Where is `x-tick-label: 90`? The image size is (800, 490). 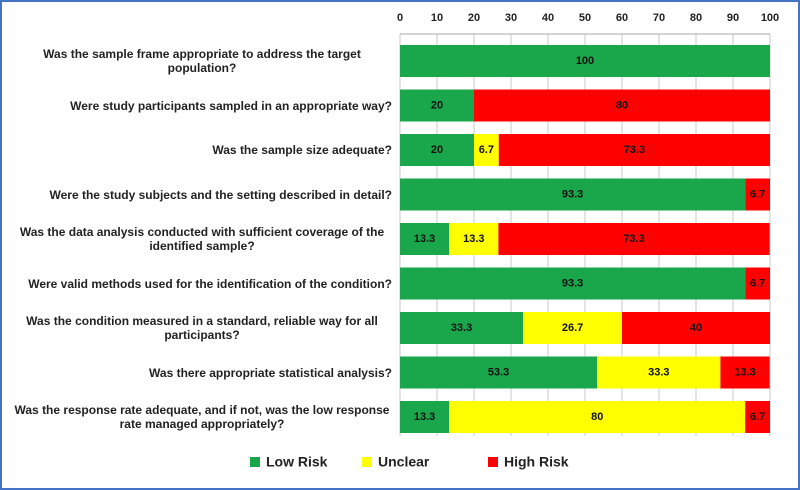 x-tick-label: 90 is located at coordinates (733, 18).